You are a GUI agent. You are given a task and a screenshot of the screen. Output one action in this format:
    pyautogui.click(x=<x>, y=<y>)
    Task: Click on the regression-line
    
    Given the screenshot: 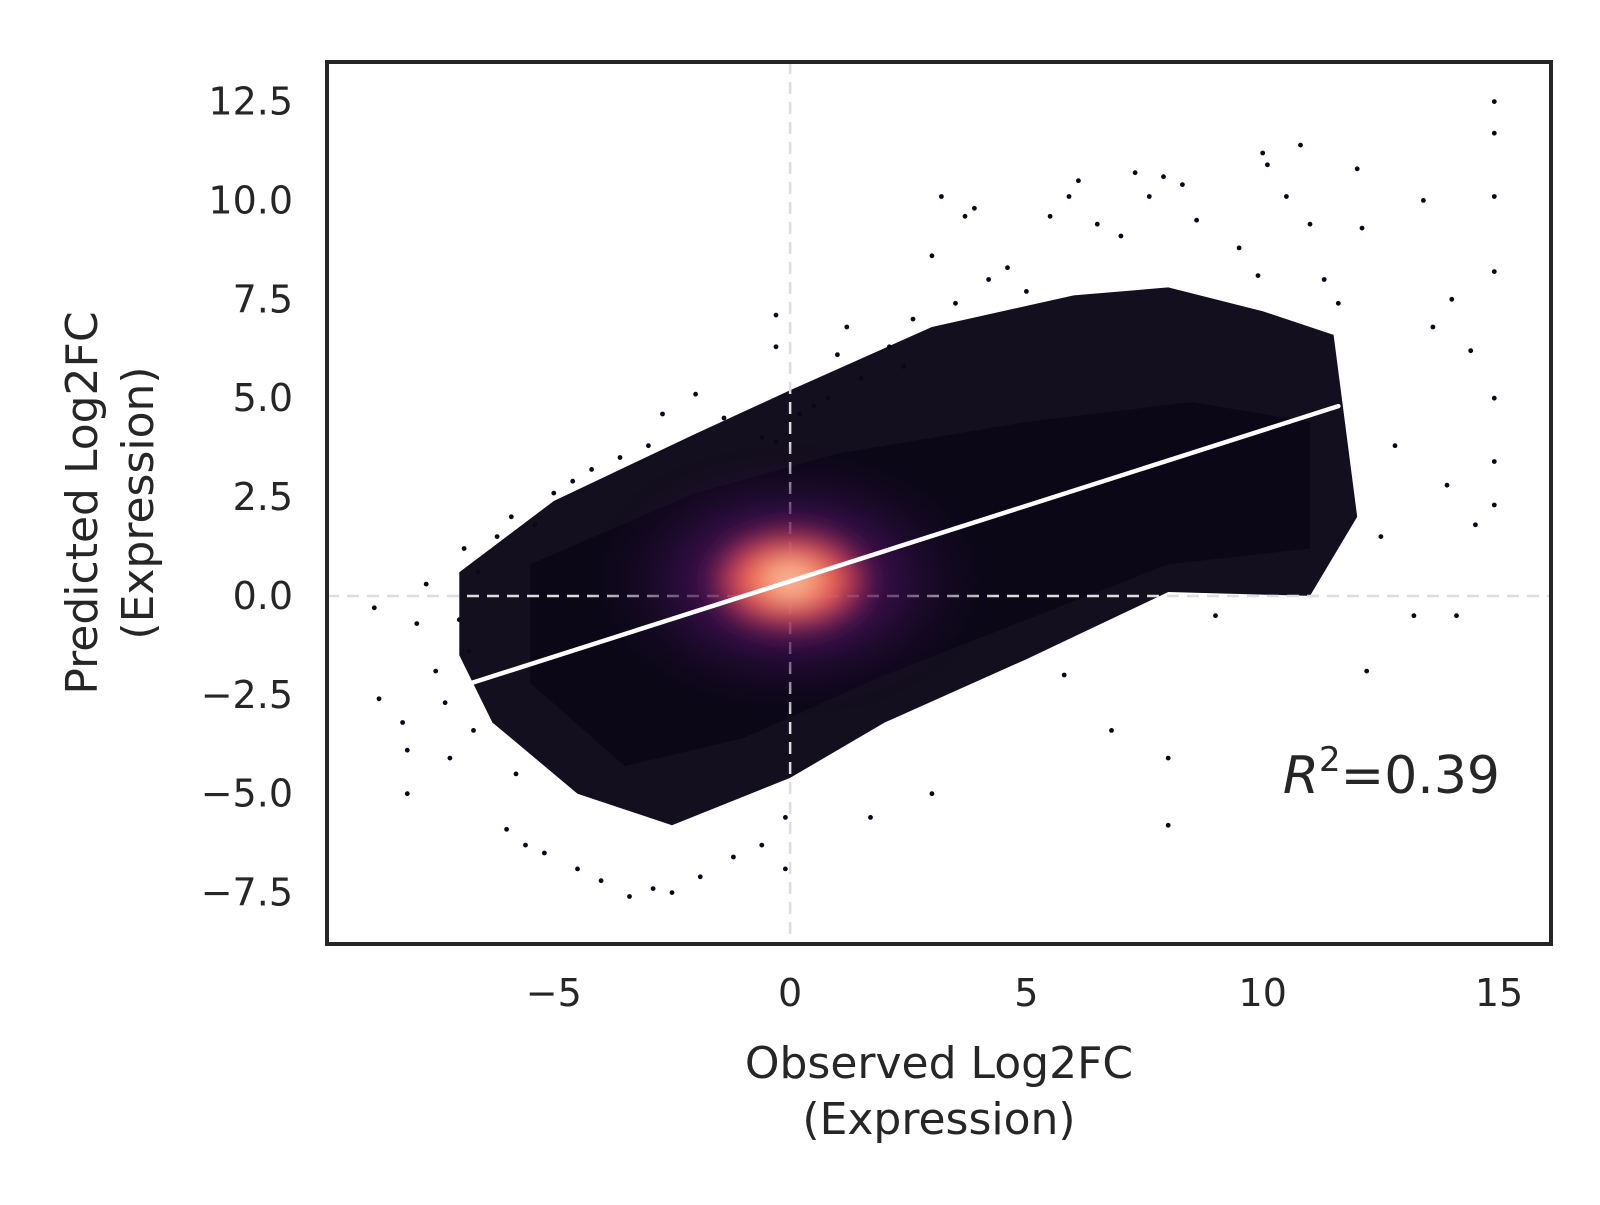 What is the action you would take?
    pyautogui.click(x=899, y=546)
    